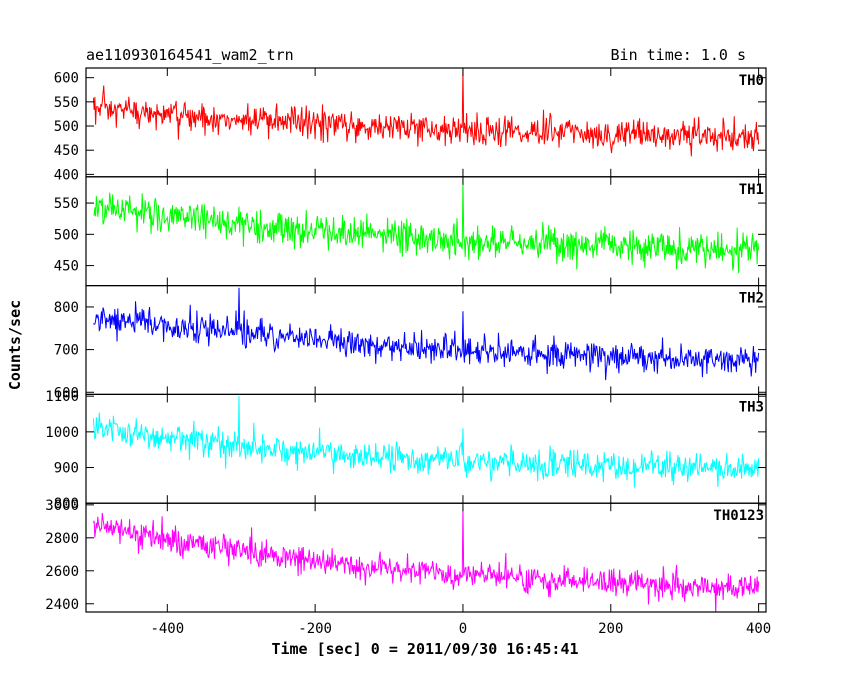 The width and height of the screenshot is (850, 680). What do you see at coordinates (426, 334) in the screenshot?
I see `series-line-th2` at bounding box center [426, 334].